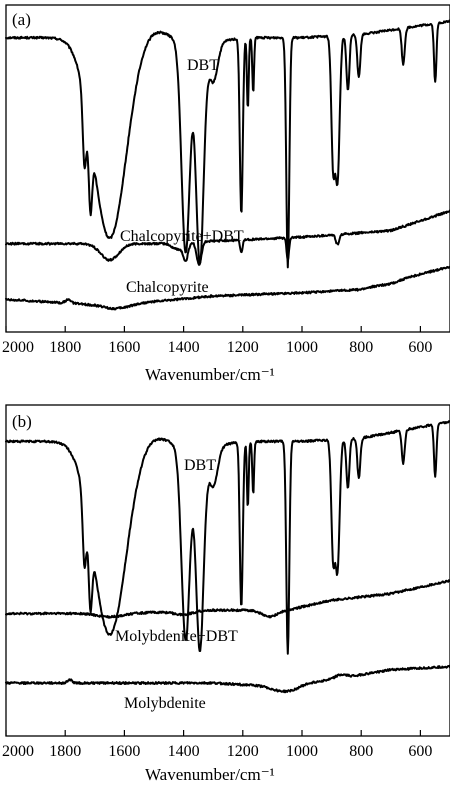 The height and width of the screenshot is (787, 450). I want to click on series-label-molybdenite: Molybdenite, so click(165, 703).